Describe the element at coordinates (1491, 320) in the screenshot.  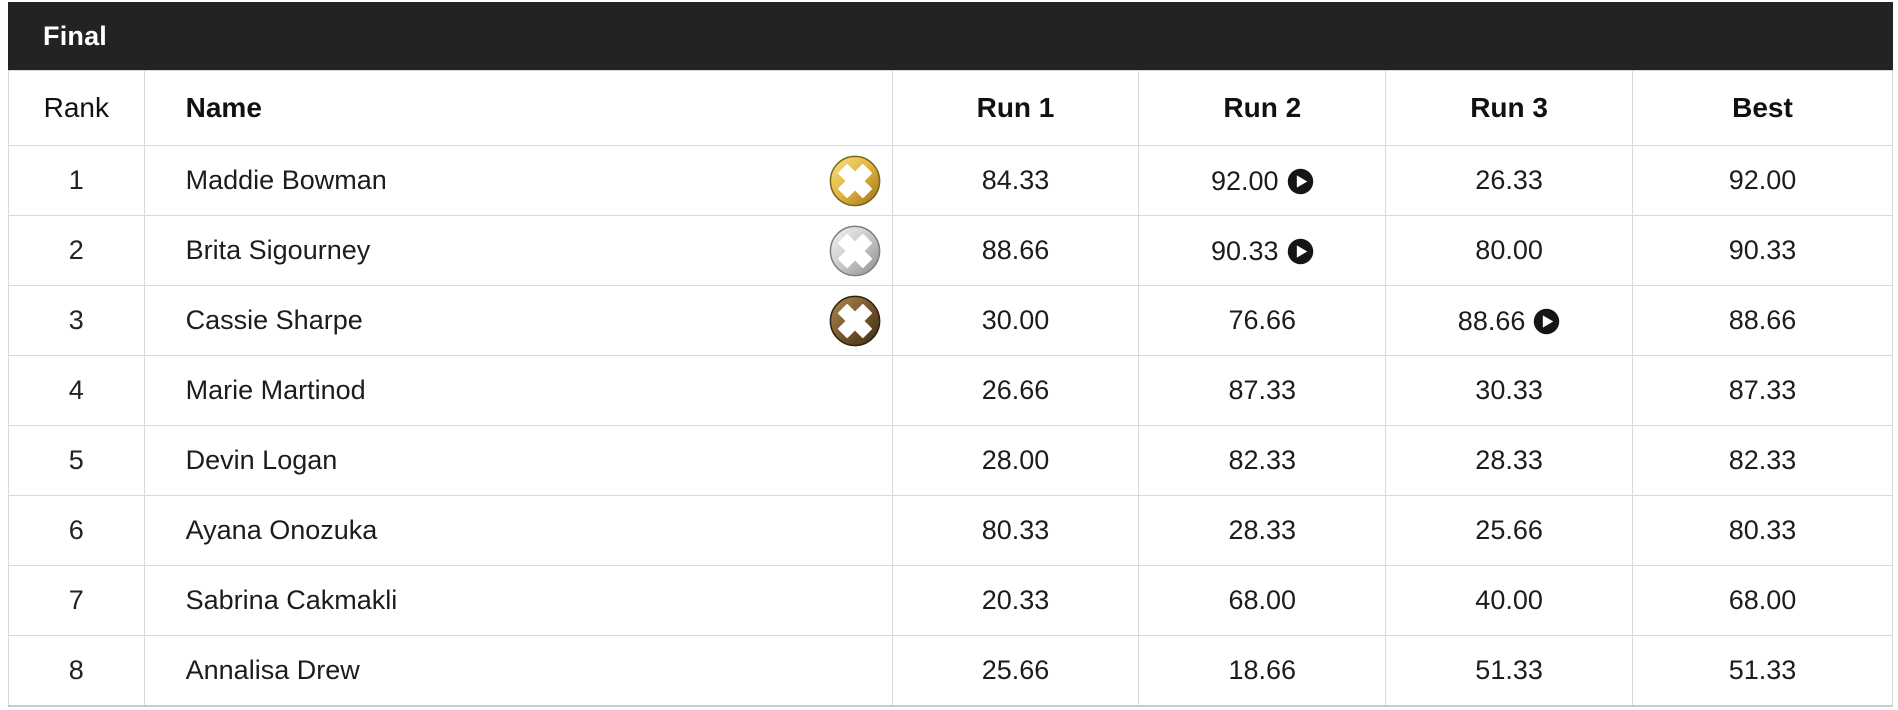
I see `run-score: 88.66` at that location.